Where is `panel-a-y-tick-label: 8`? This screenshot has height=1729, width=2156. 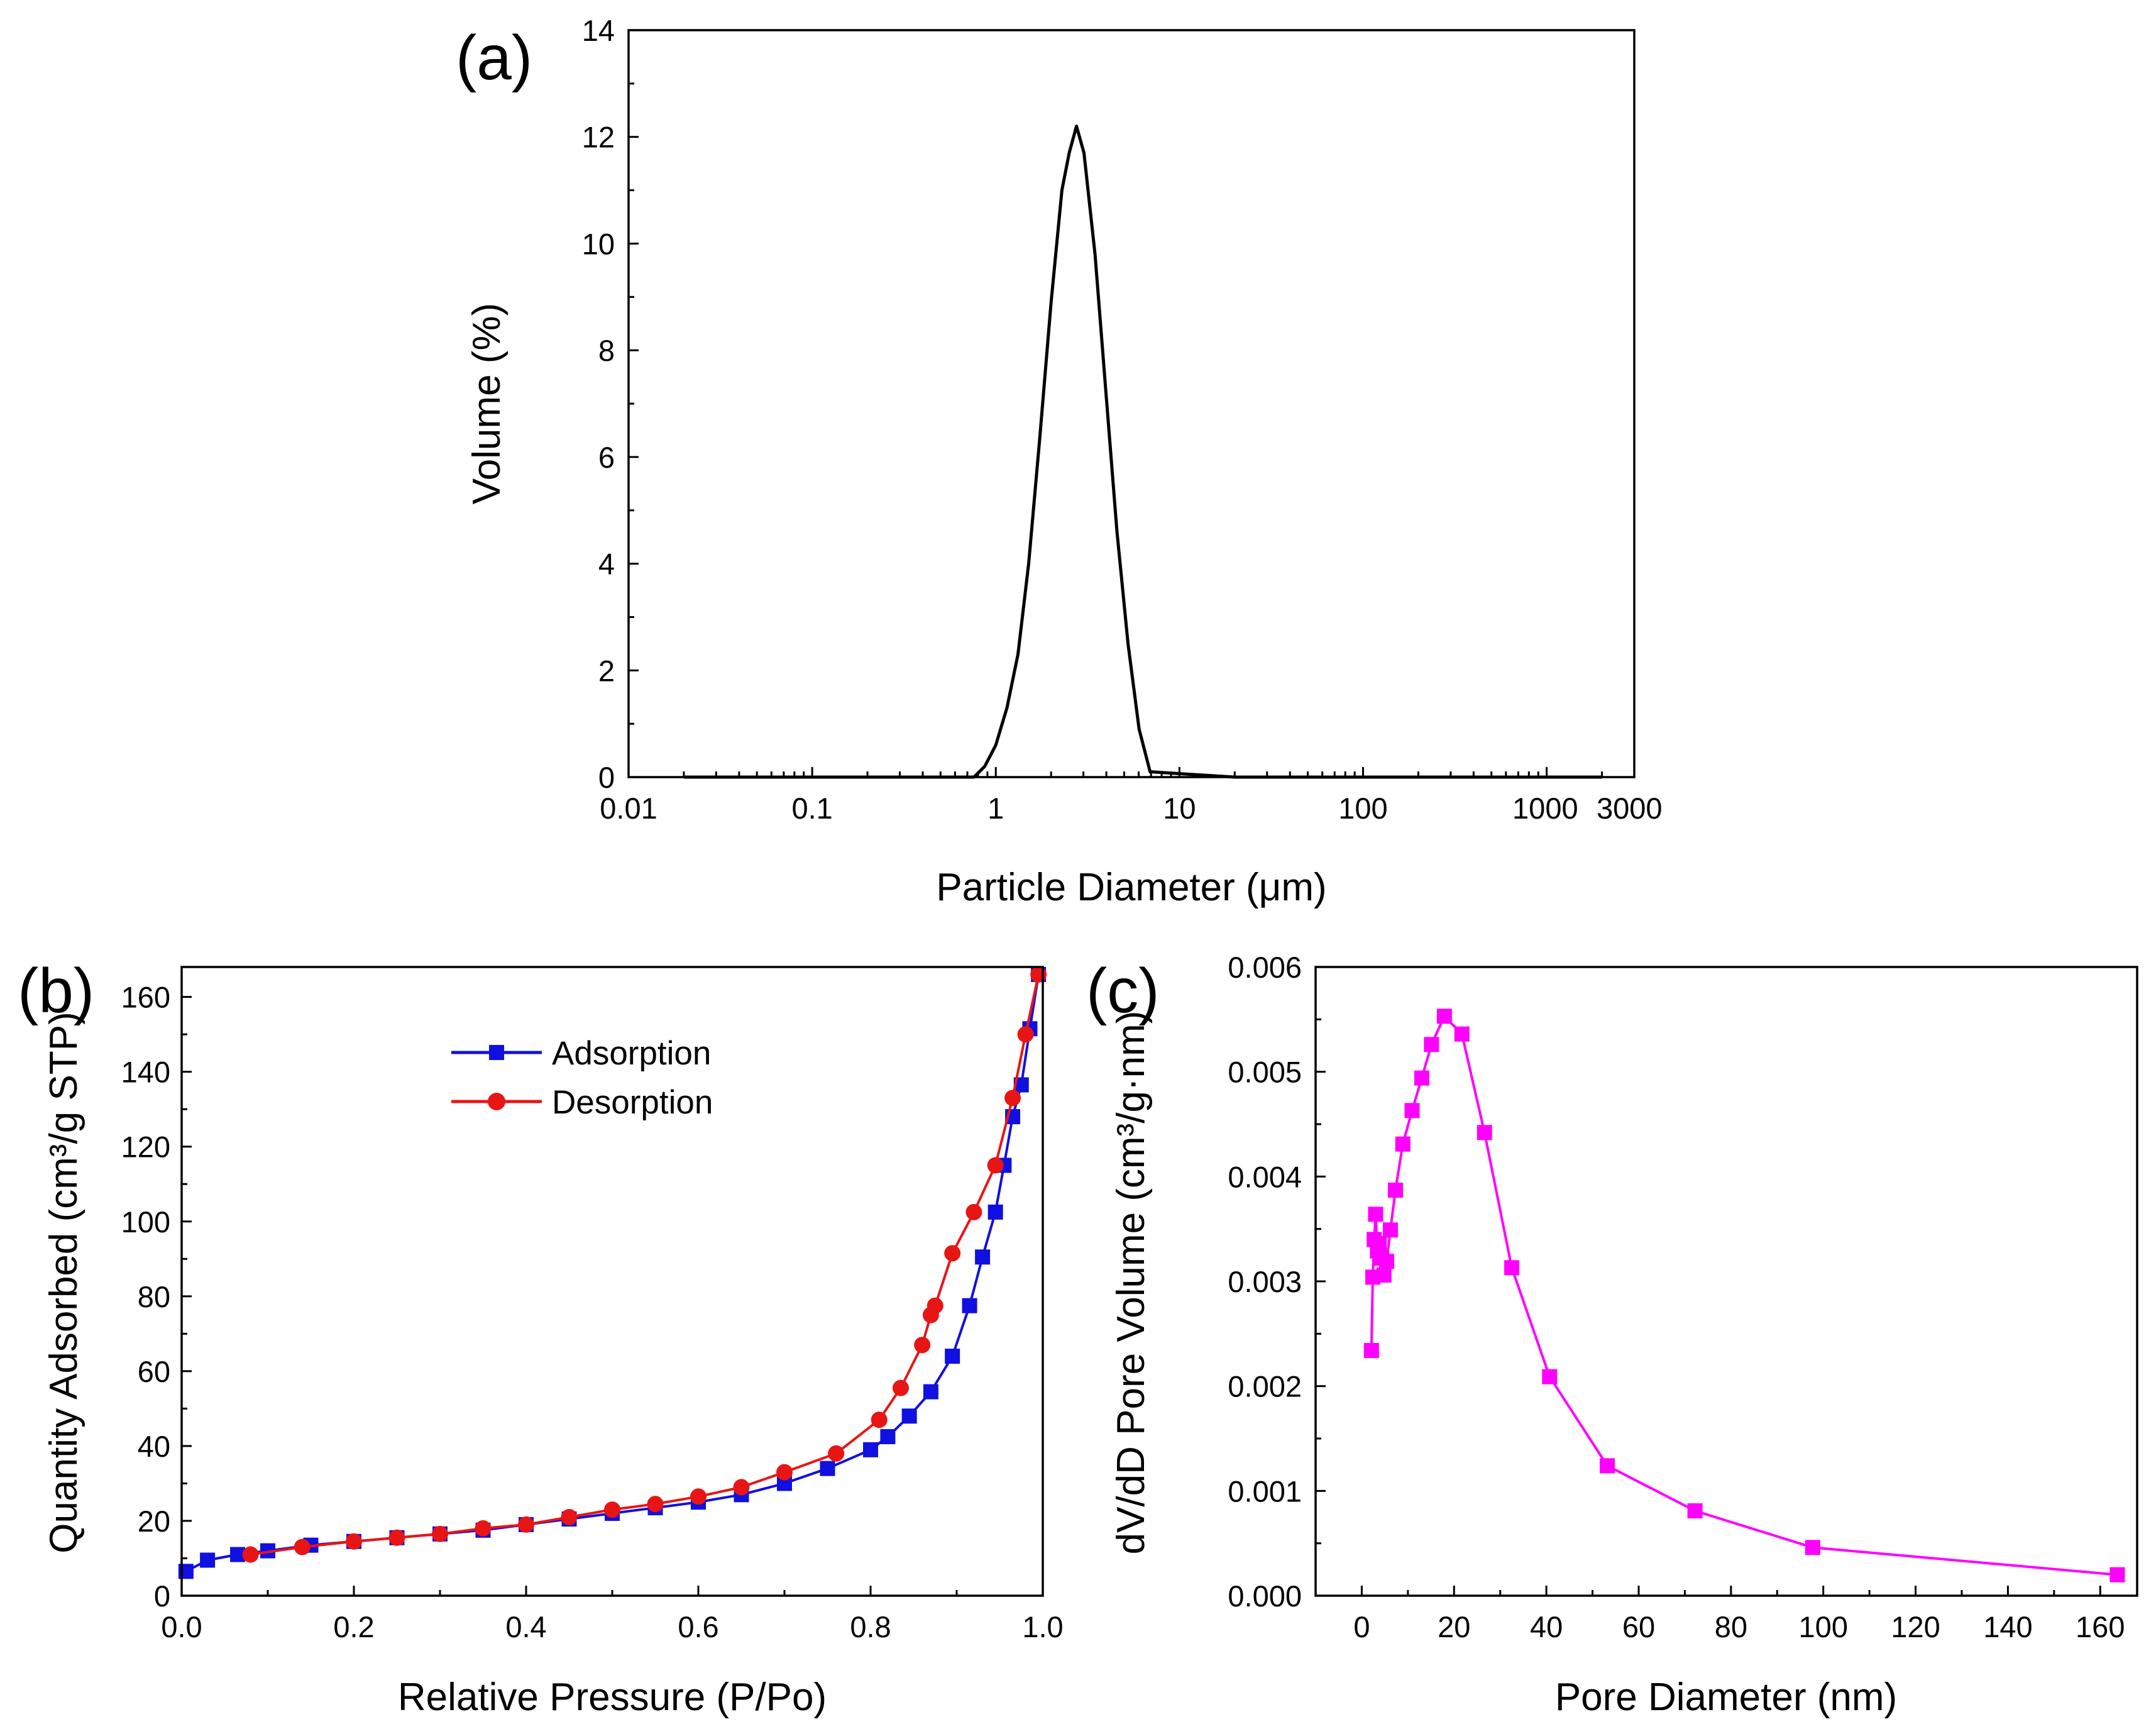
panel-a-y-tick-label: 8 is located at coordinates (606, 350).